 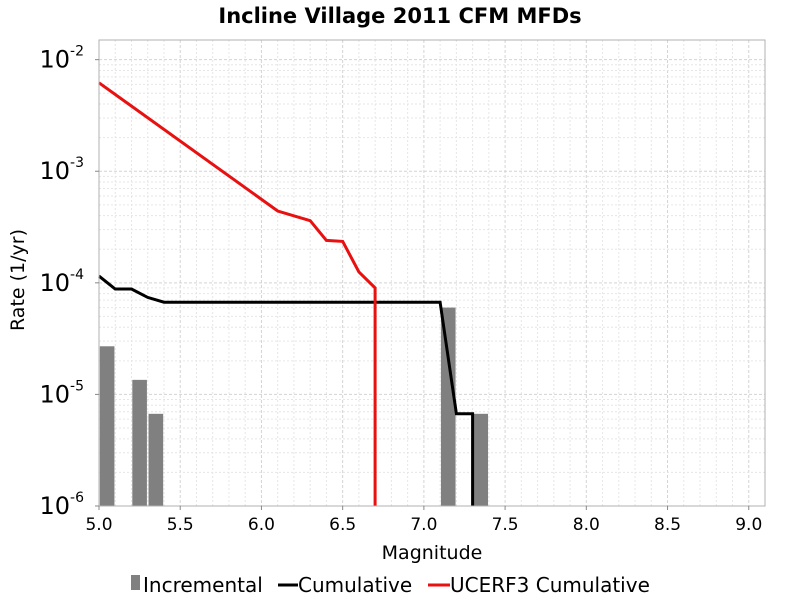 What do you see at coordinates (505, 525) in the screenshot?
I see `x-tick-label: 7.5` at bounding box center [505, 525].